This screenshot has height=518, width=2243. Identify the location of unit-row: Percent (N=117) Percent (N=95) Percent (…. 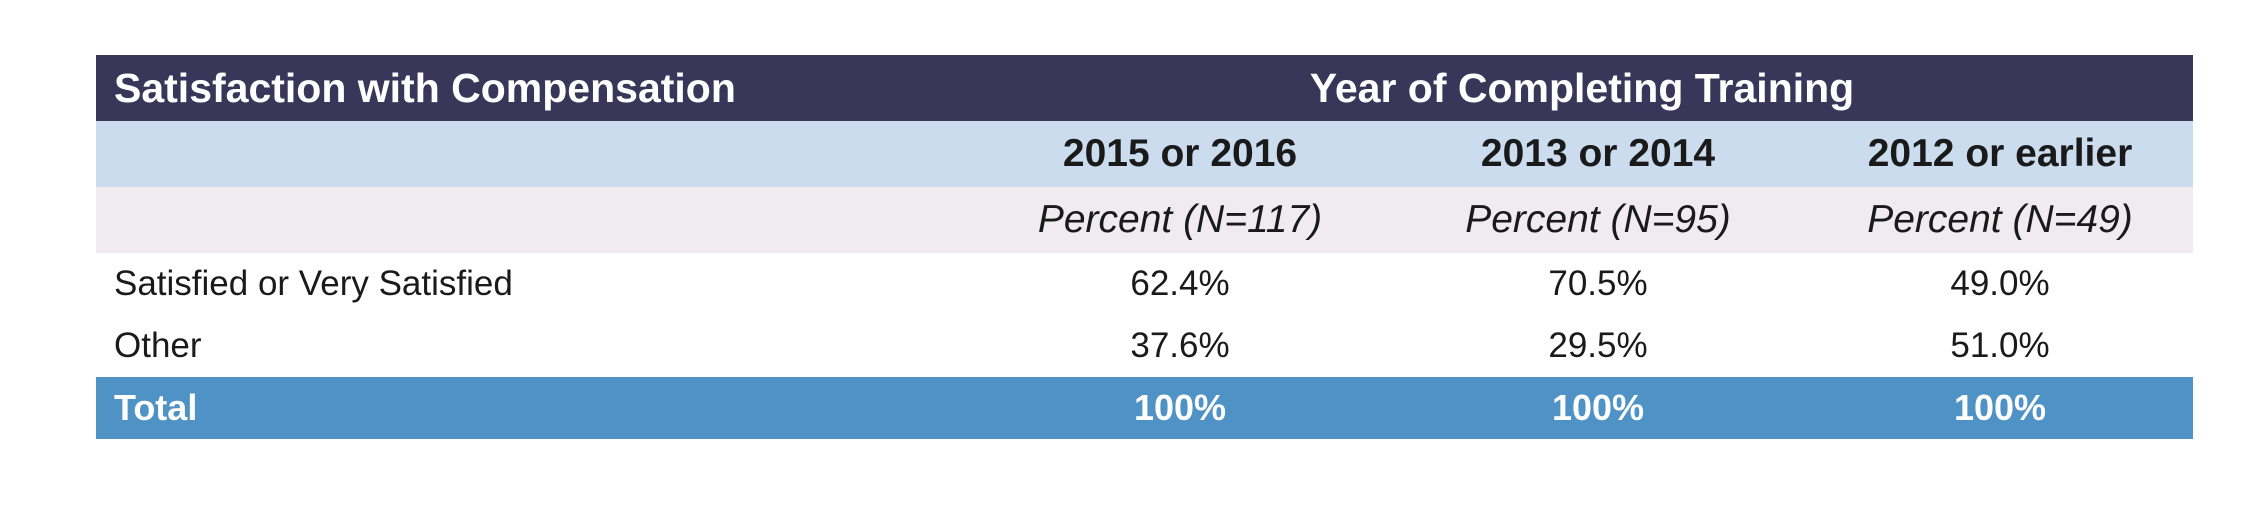
(1144, 220).